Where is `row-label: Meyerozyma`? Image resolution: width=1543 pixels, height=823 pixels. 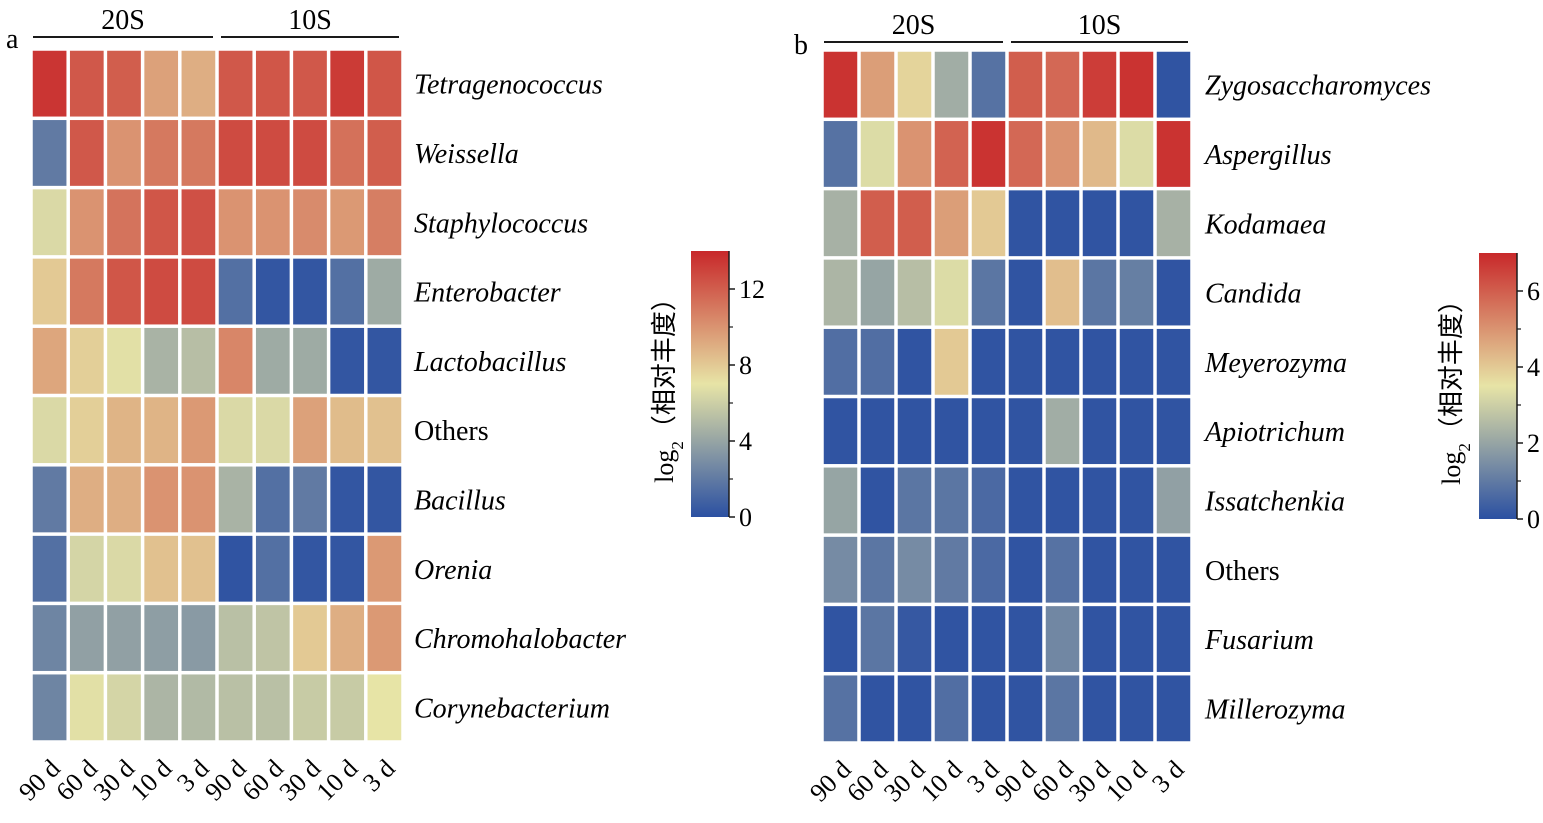 row-label: Meyerozyma is located at coordinates (1275, 363).